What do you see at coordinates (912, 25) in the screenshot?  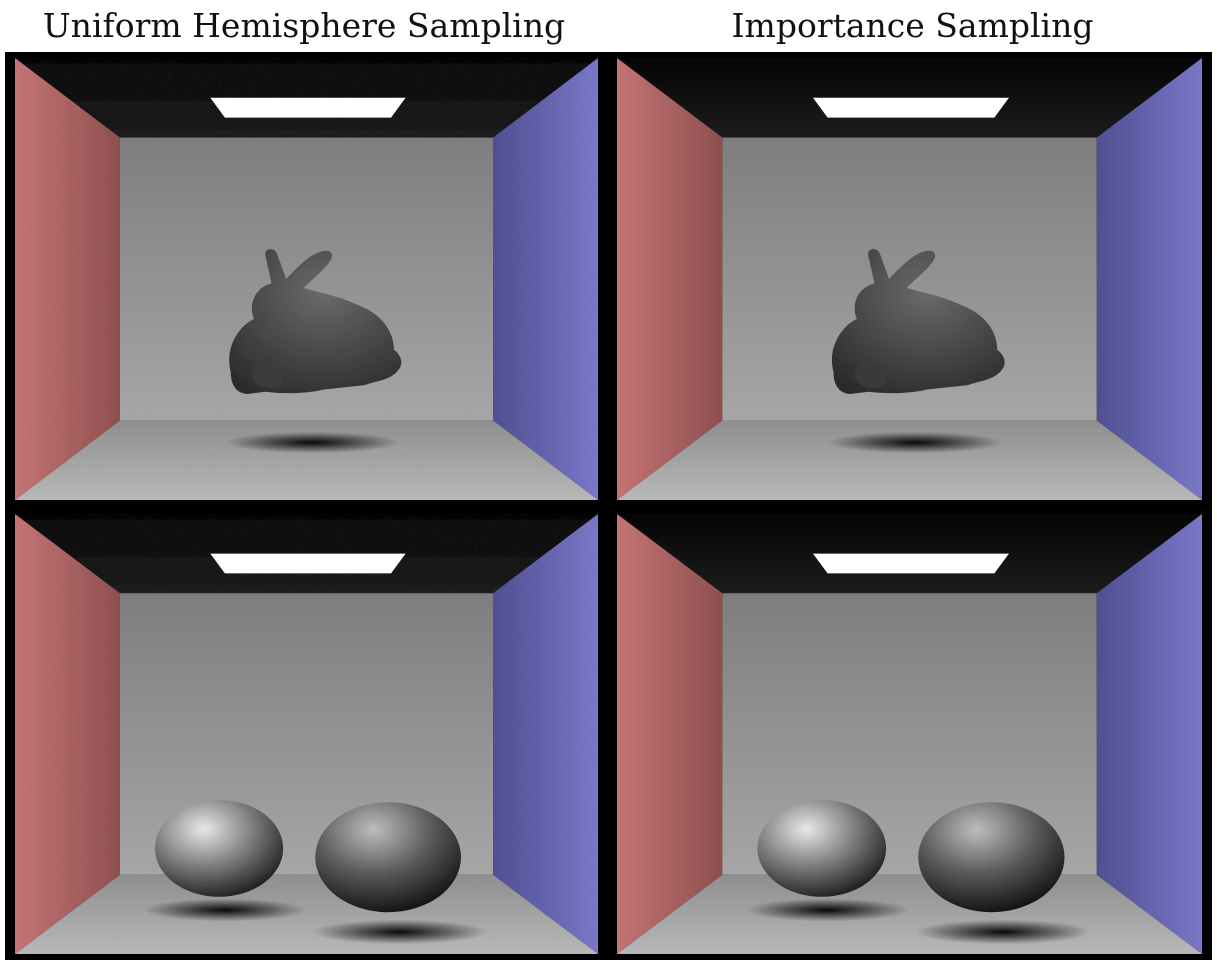 I see `title-importance-sampling: Importance Sampling` at bounding box center [912, 25].